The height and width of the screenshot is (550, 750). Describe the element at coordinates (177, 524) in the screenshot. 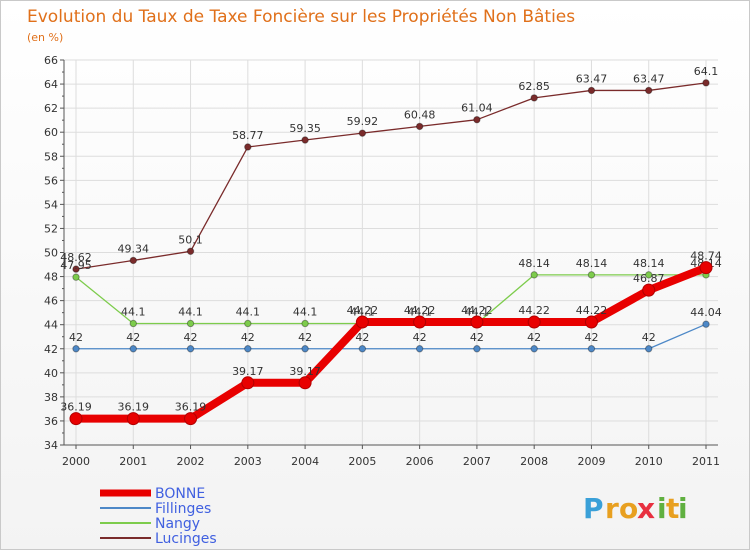

I see `legend-label-nangy: Nangy` at that location.